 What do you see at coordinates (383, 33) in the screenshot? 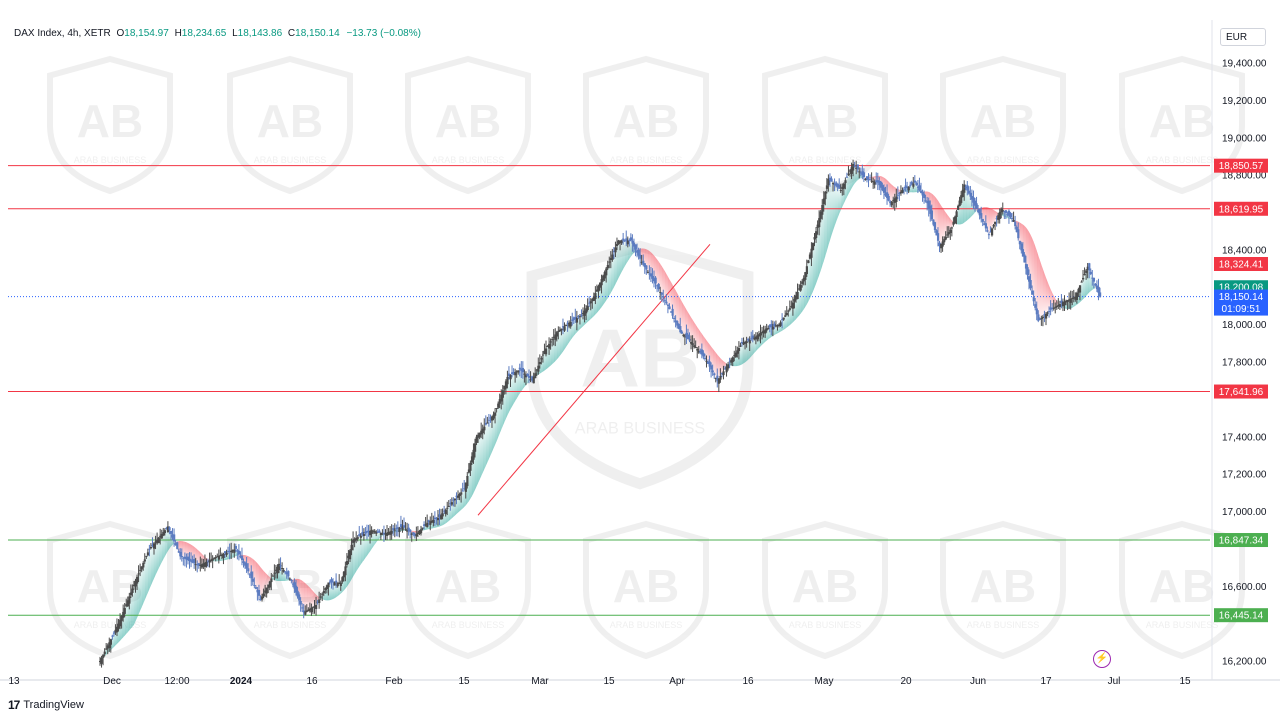
I see `change-value: −13.73 (−0.08%)` at bounding box center [383, 33].